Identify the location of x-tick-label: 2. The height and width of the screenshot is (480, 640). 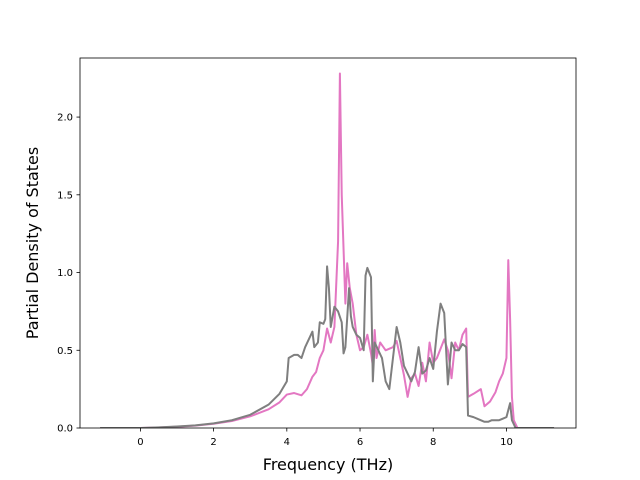
(213, 442).